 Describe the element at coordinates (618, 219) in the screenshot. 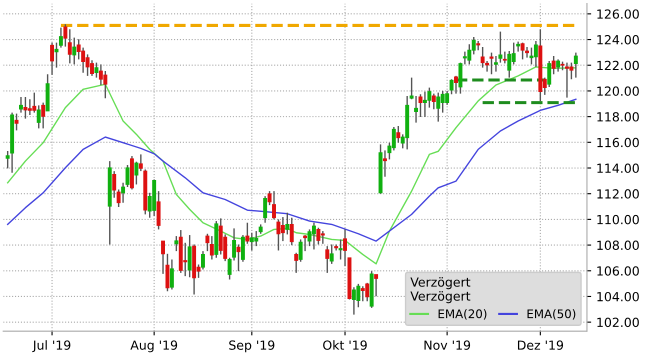

I see `y-tick-label: 110.00` at that location.